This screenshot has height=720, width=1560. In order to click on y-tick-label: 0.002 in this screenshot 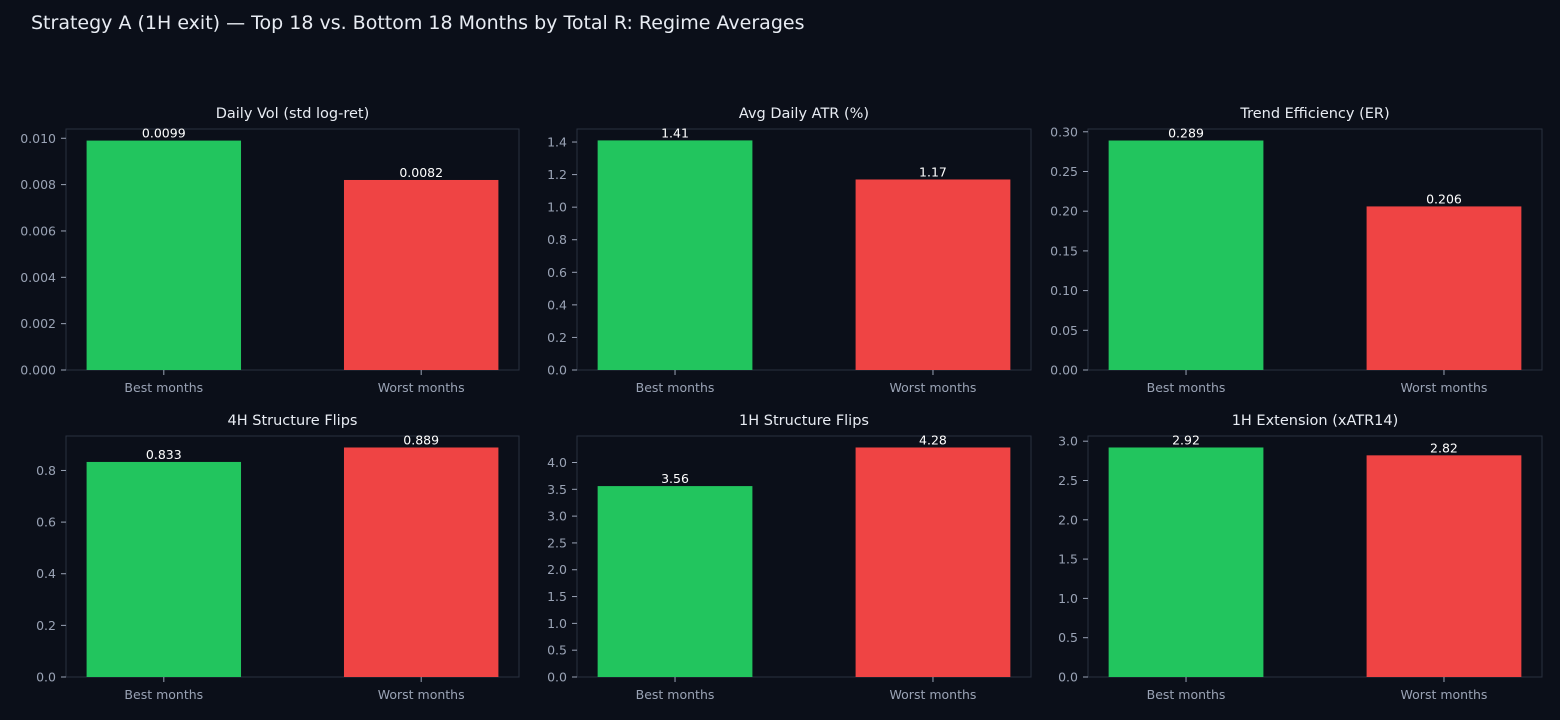, I will do `click(38, 323)`.